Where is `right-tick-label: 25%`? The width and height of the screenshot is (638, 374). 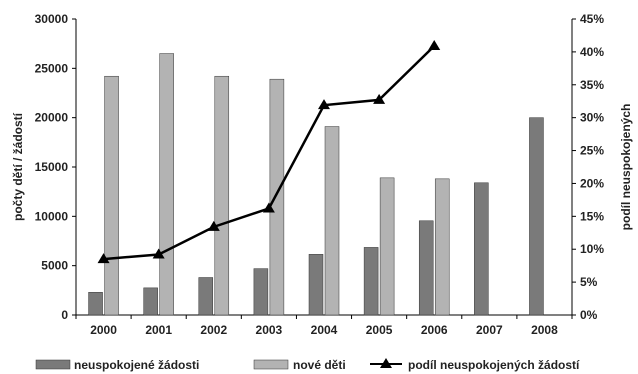
right-tick-label: 25% is located at coordinates (592, 151).